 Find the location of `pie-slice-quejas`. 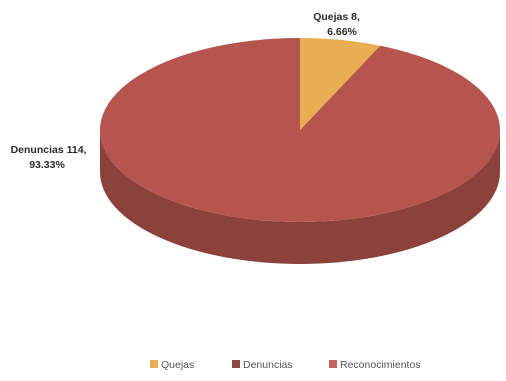

pie-slice-quejas is located at coordinates (340, 84).